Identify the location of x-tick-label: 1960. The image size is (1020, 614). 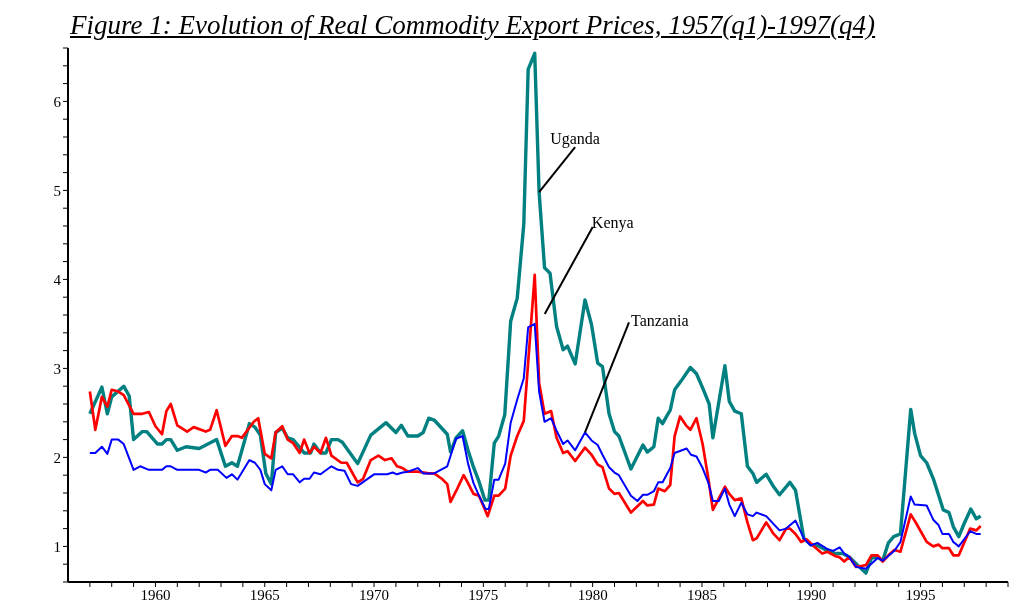
(155, 594).